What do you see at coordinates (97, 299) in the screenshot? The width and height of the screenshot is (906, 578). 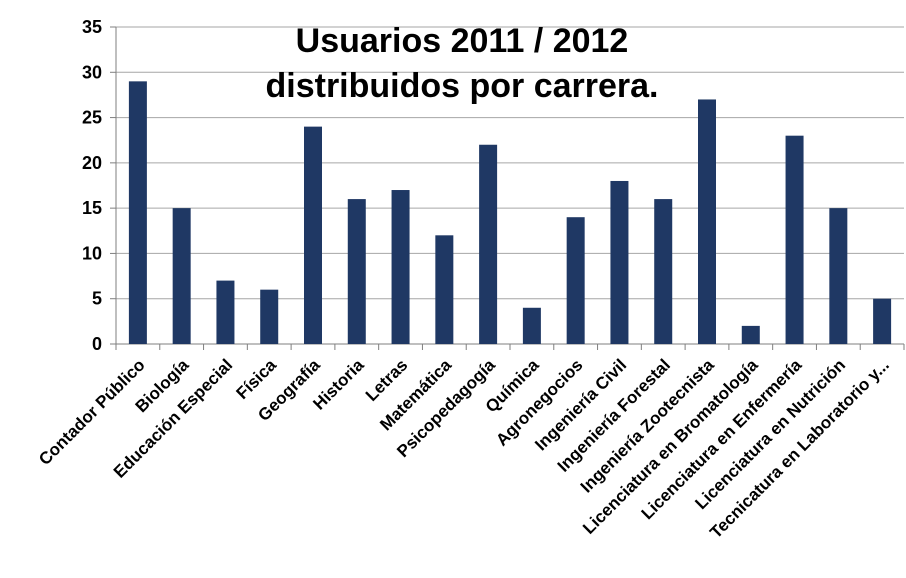 I see `y-tick-label: 5` at bounding box center [97, 299].